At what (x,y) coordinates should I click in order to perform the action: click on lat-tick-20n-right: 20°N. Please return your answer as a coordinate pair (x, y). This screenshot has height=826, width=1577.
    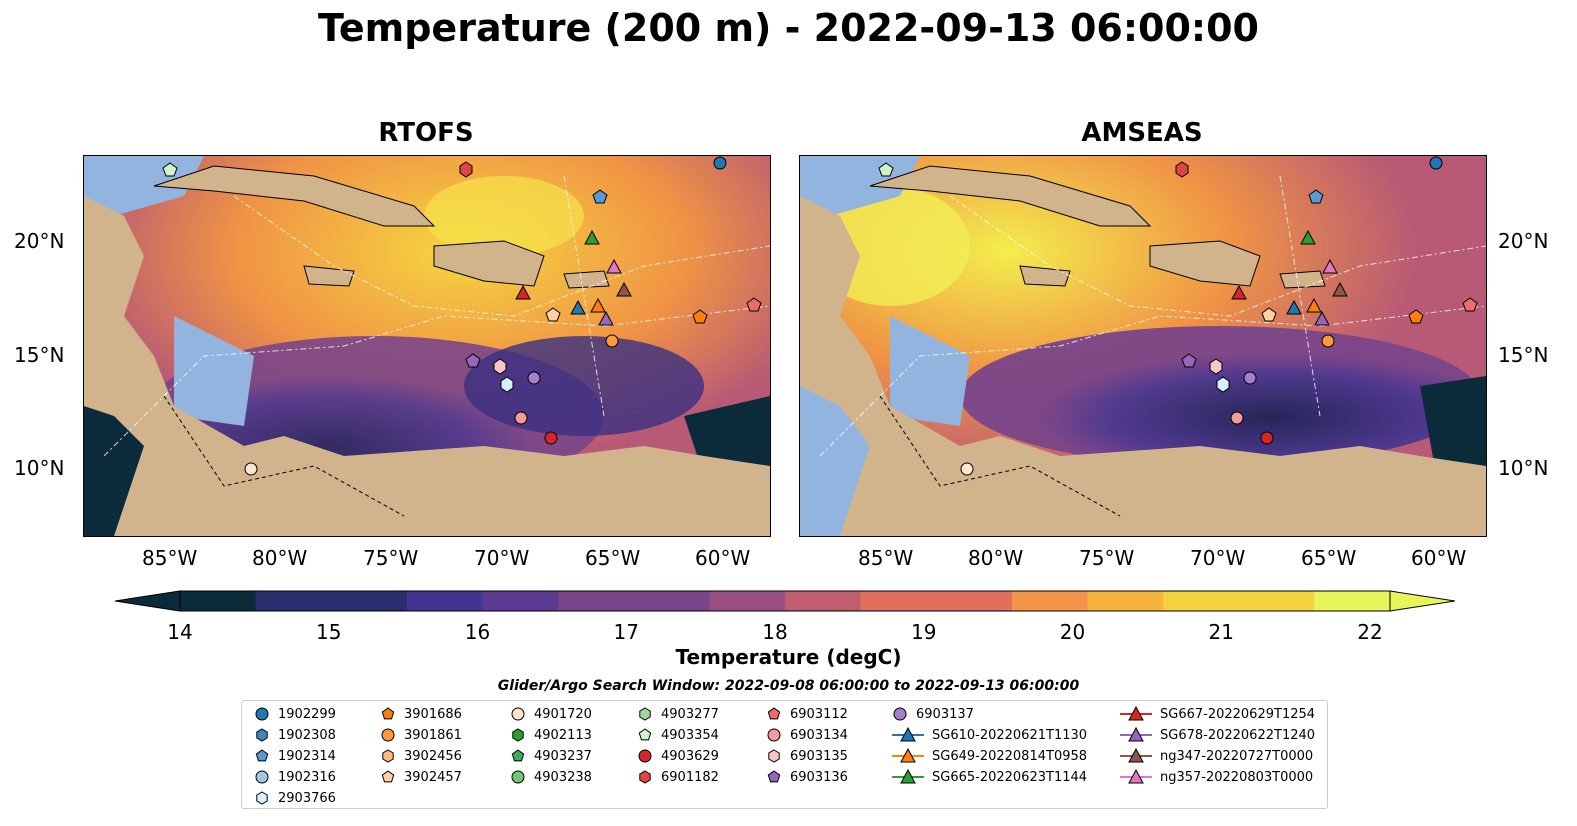
    Looking at the image, I should click on (1523, 241).